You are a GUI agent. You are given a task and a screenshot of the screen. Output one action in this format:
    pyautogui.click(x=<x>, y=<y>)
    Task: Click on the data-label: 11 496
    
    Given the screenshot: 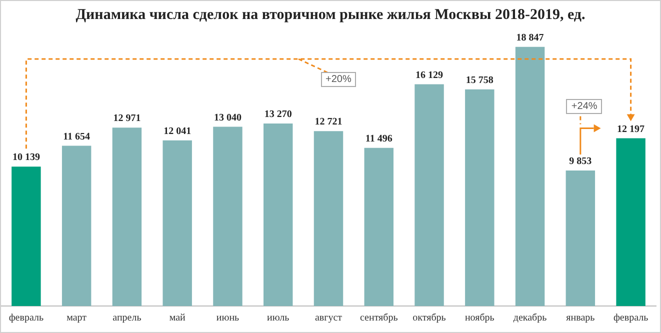 What is the action you would take?
    pyautogui.click(x=378, y=139)
    